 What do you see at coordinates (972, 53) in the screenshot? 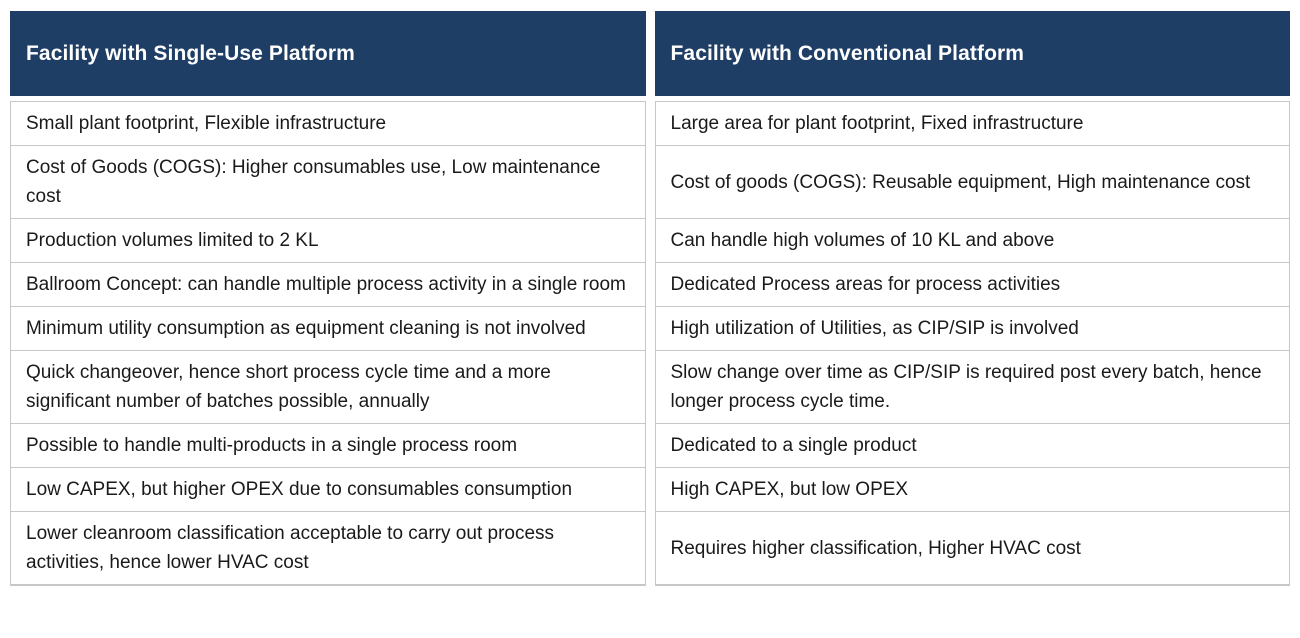
I see `column-header-conventional-platform: Facility with Conventional Platform` at bounding box center [972, 53].